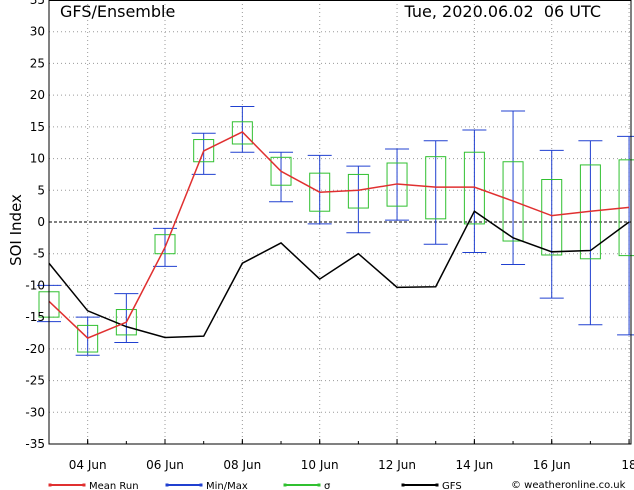 This screenshot has width=634, height=490. I want to click on x-tick-label: 18, so click(627, 465).